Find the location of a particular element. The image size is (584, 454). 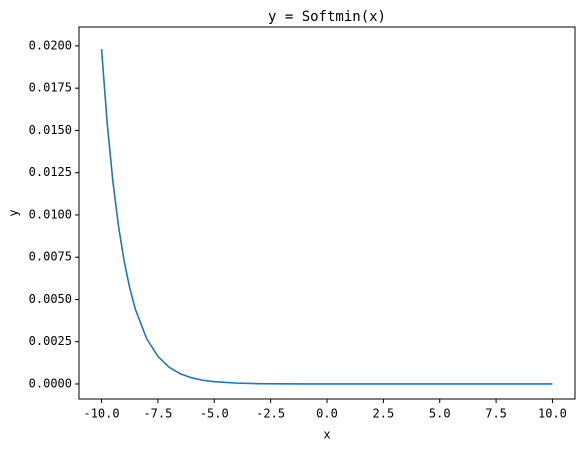

x-tick-label: 7.5 is located at coordinates (496, 414).